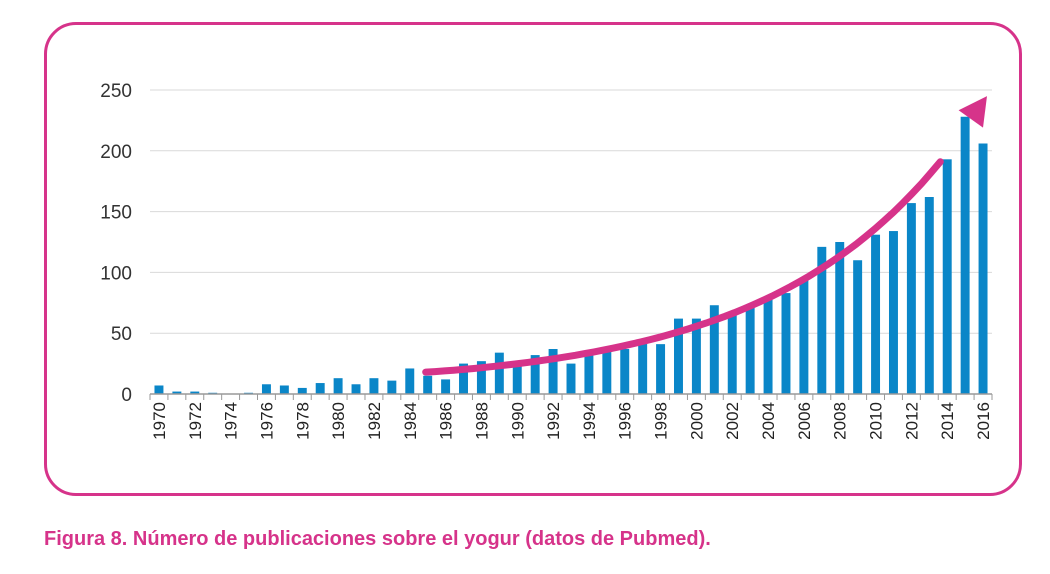 This screenshot has height=574, width=1050. I want to click on x-tick-label: 2012, so click(911, 421).